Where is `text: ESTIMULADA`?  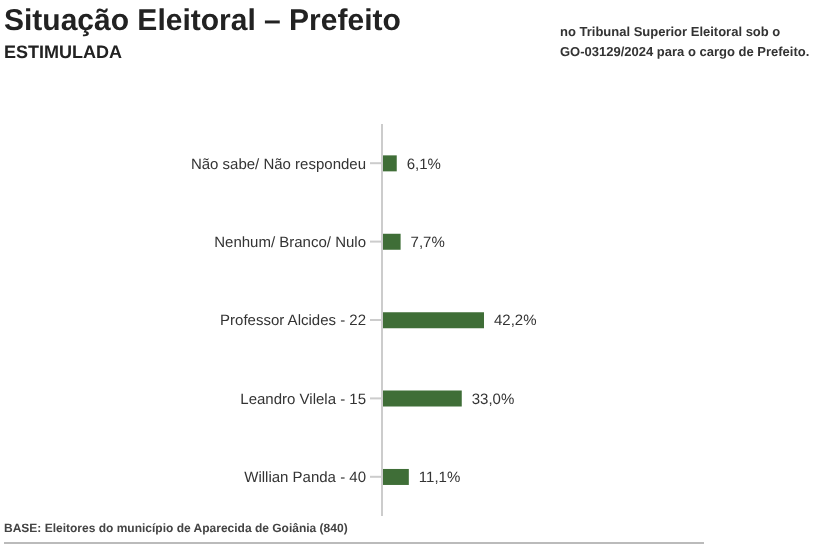 text: ESTIMULADA is located at coordinates (63, 52).